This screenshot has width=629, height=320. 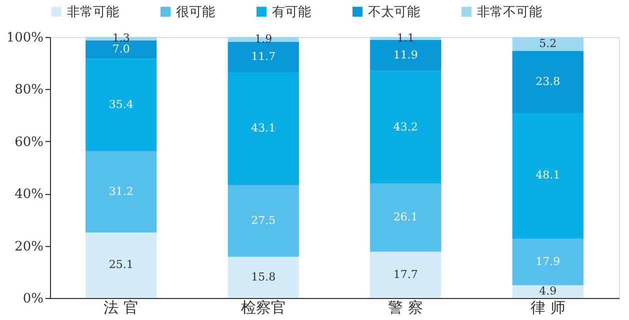 I want to click on legend-label: 非常不可能, so click(x=509, y=12).